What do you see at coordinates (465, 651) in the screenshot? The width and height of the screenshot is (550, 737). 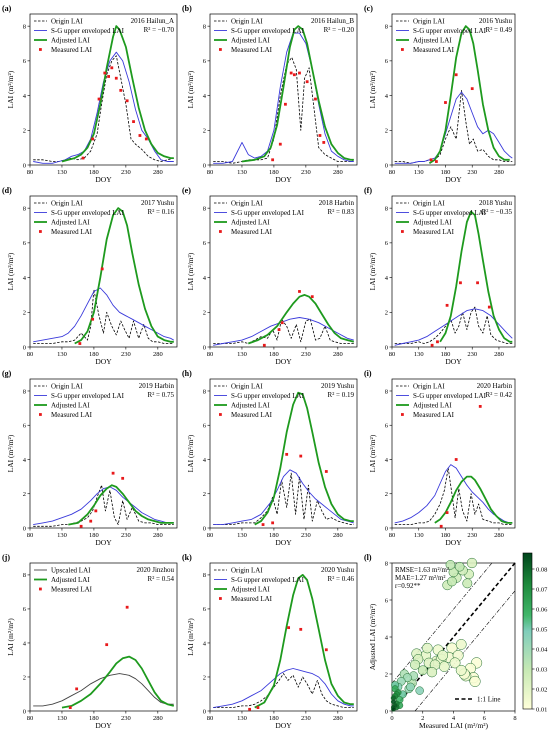 I see `lower-bound-line` at bounding box center [465, 651].